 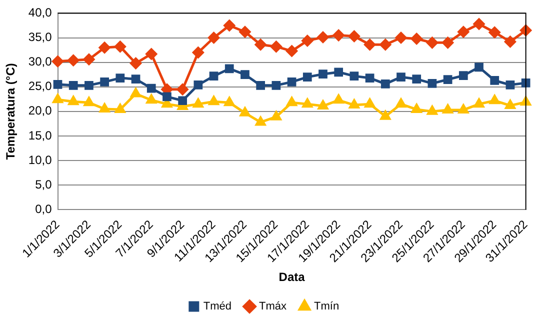 What do you see at coordinates (40, 61) in the screenshot?
I see `y-tick-label: 30,0` at bounding box center [40, 61].